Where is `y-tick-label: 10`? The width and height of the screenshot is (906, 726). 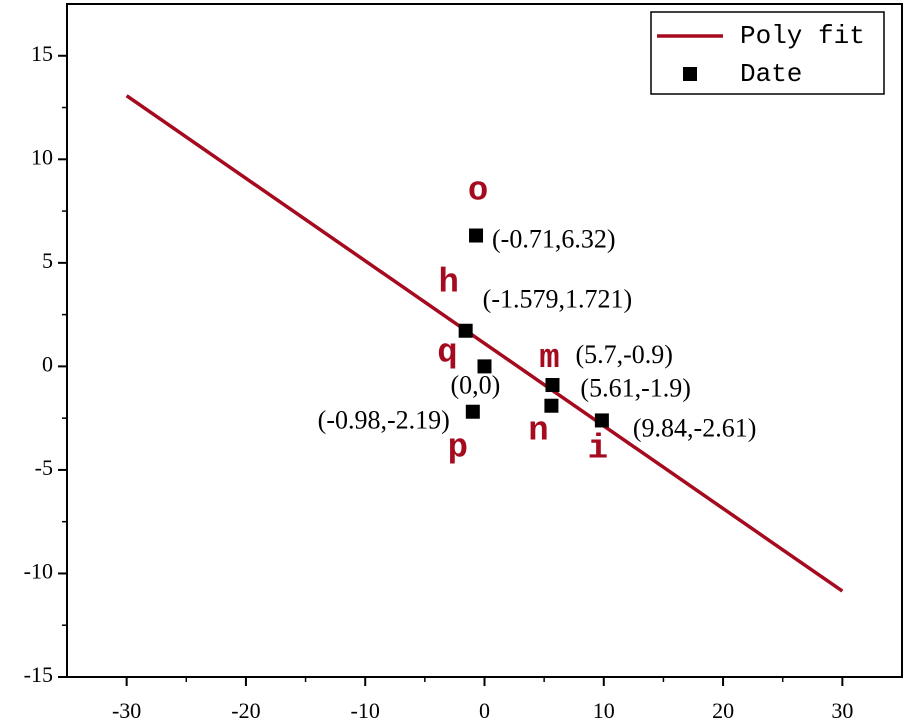
y-tick-label: 10 is located at coordinates (42, 156).